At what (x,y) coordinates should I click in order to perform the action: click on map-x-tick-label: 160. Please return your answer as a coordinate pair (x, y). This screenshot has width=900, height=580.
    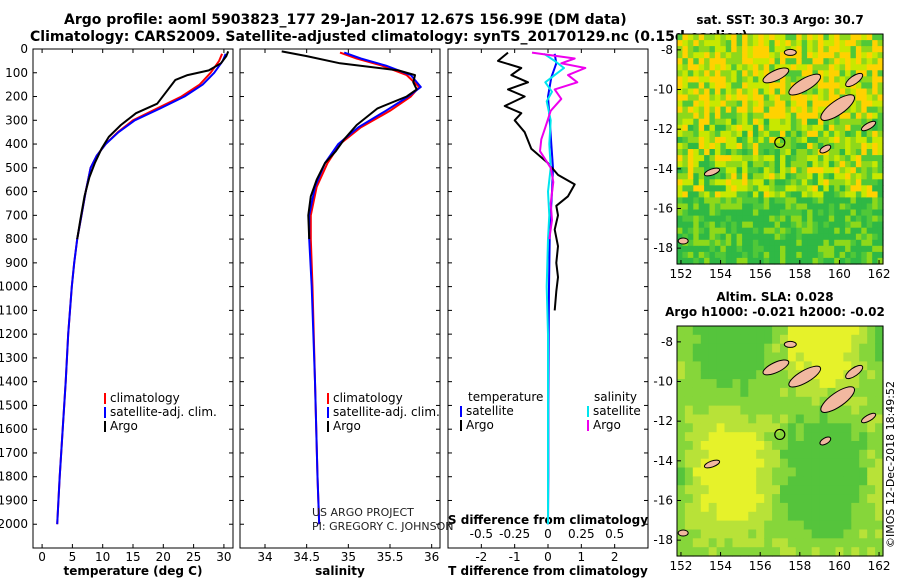
    Looking at the image, I should click on (839, 274).